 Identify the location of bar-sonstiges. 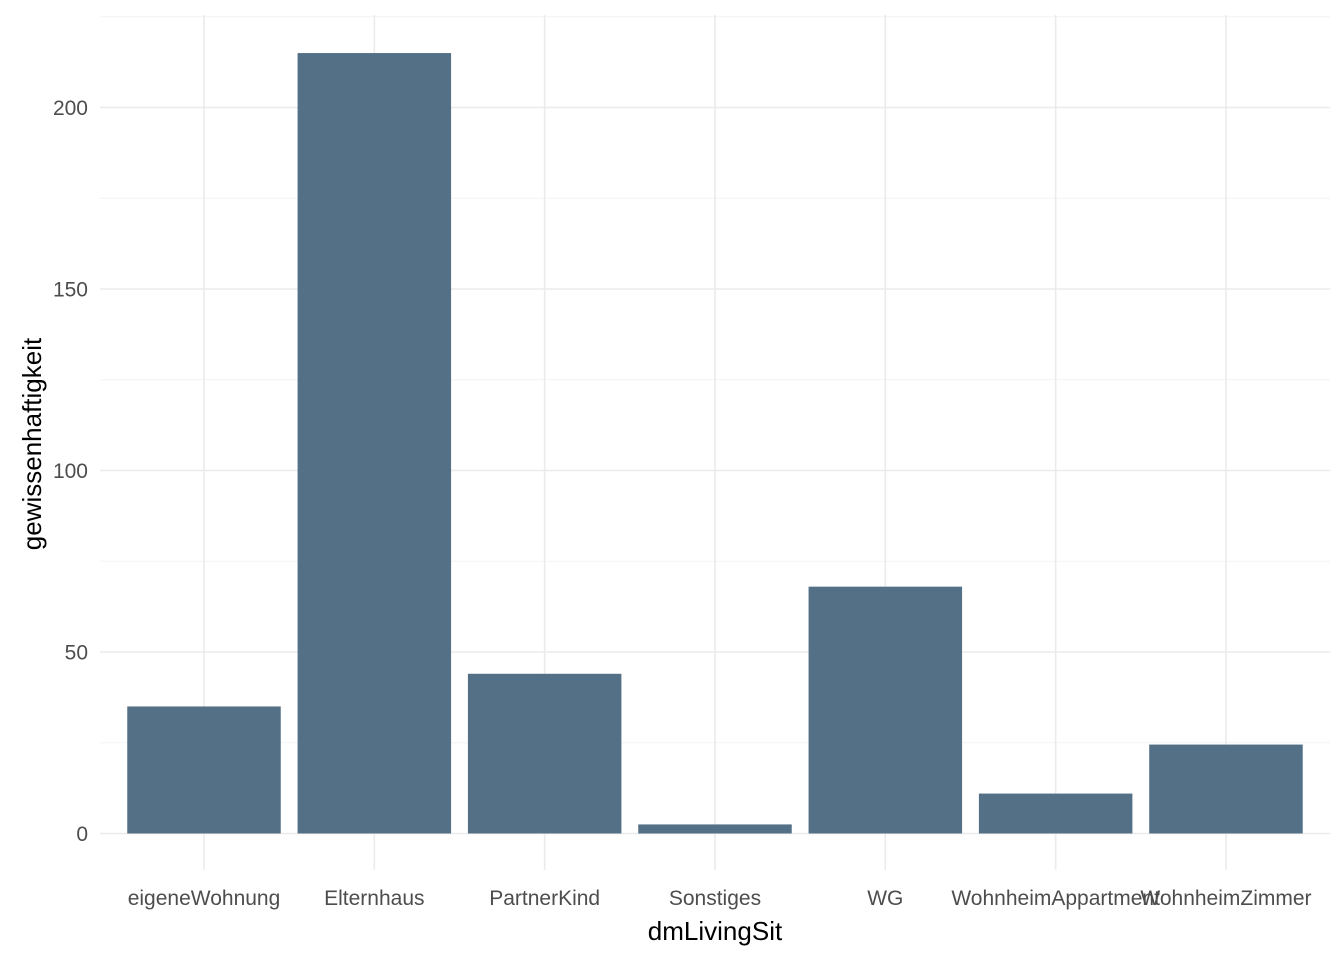
(715, 829).